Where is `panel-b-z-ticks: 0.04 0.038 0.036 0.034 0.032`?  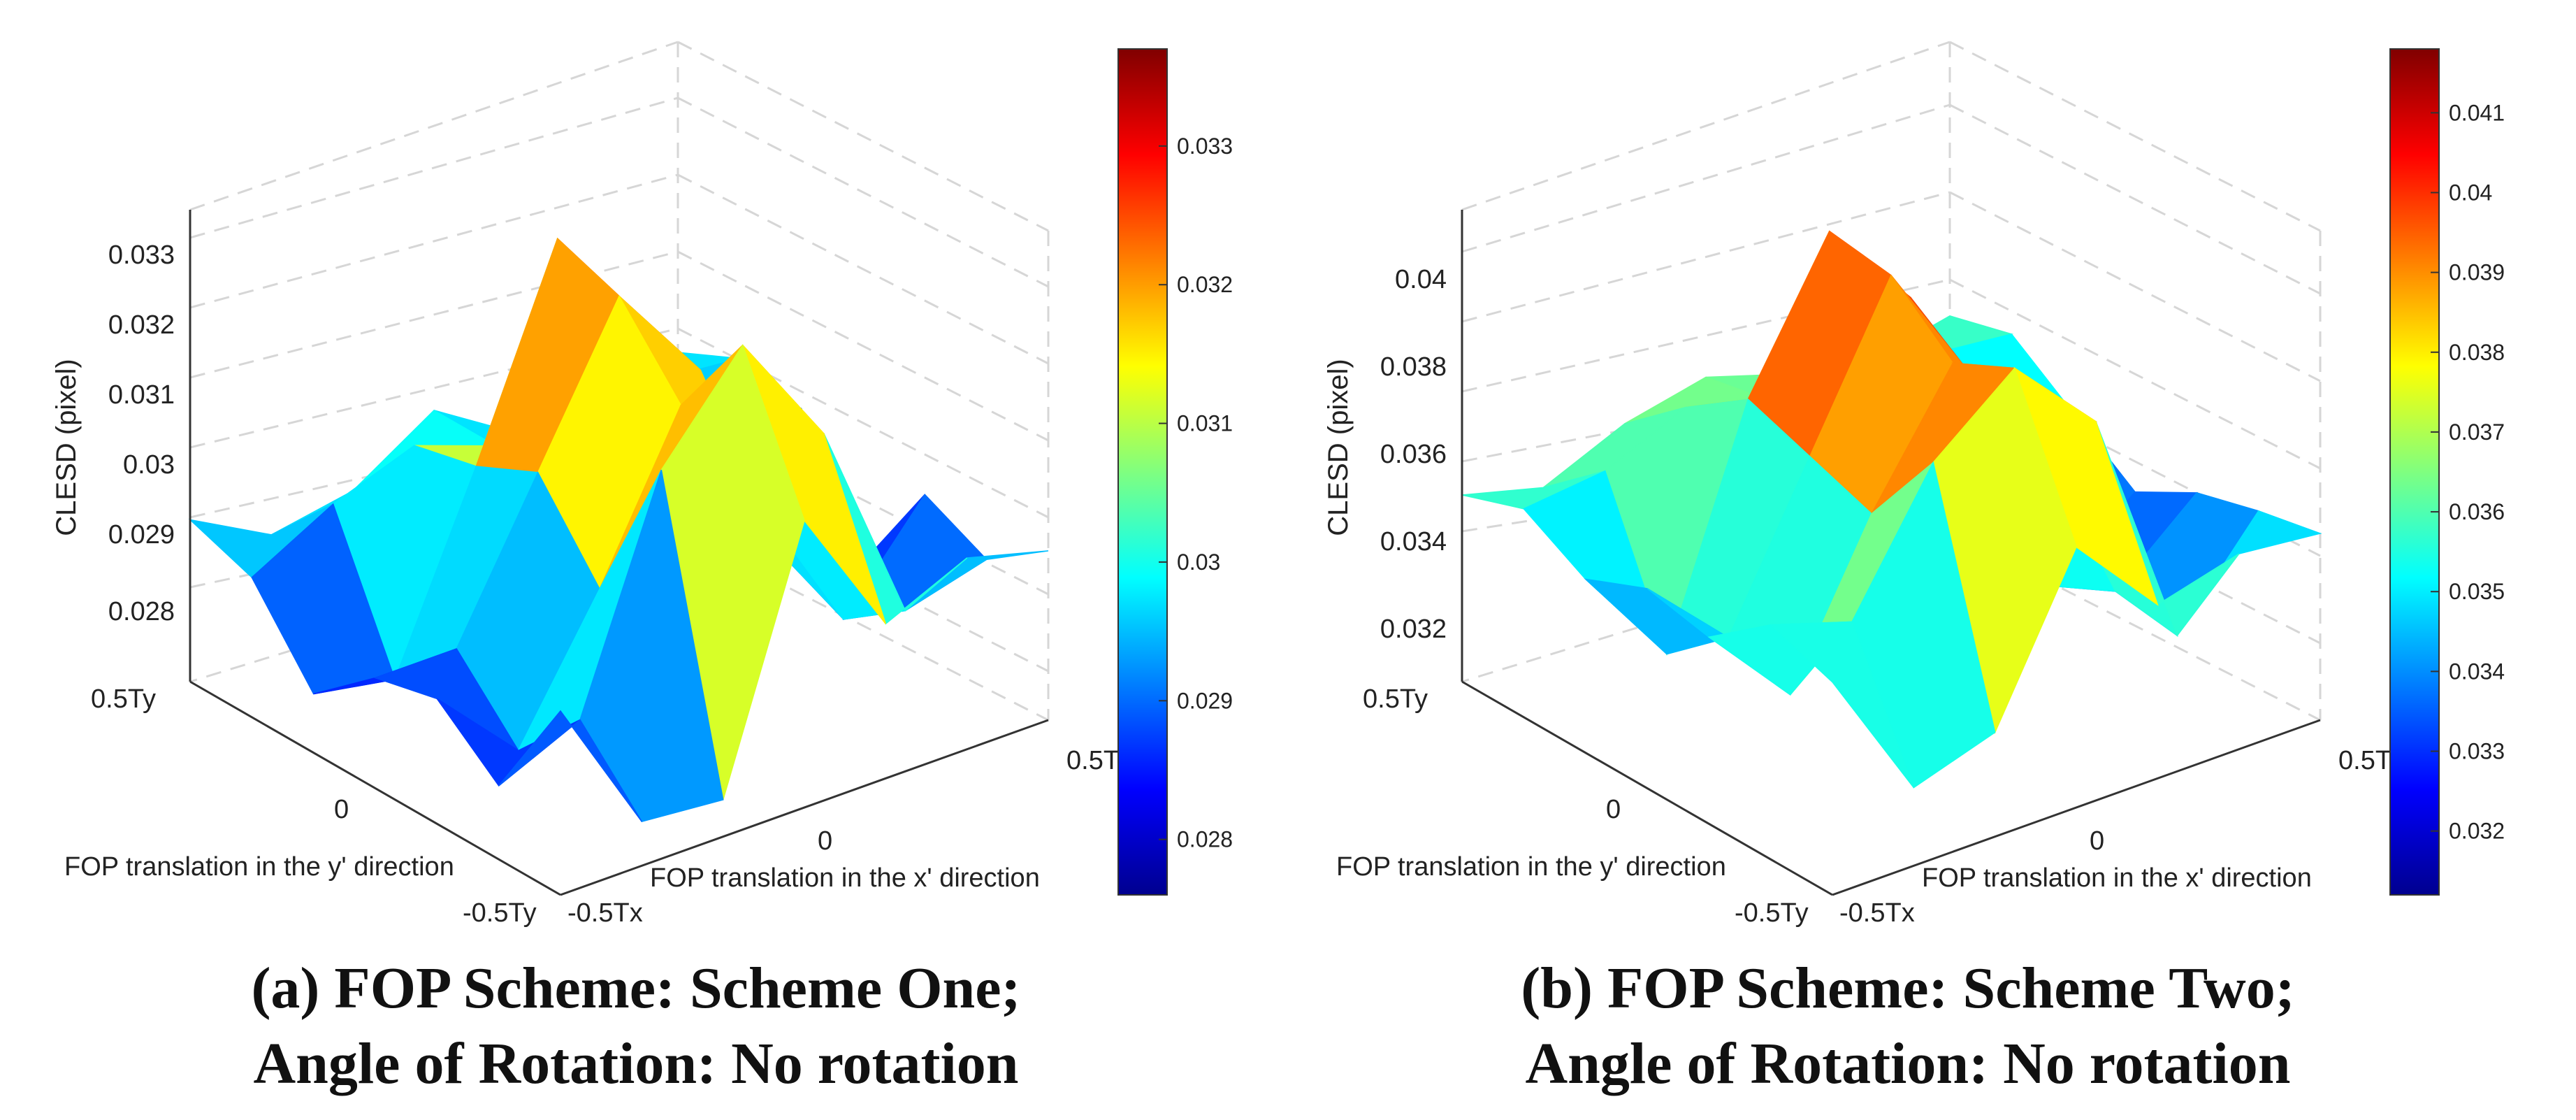
panel-b-z-ticks: 0.04 0.038 0.036 0.034 0.032 is located at coordinates (1413, 455).